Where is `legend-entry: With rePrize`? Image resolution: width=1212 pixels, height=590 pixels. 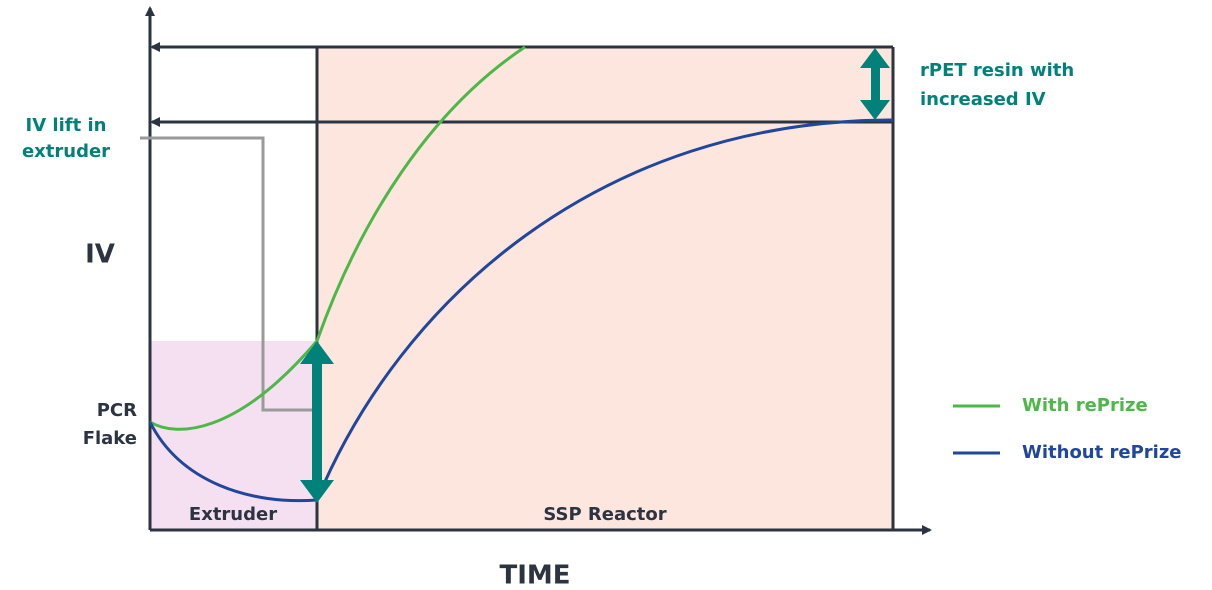 legend-entry: With rePrize is located at coordinates (1085, 405).